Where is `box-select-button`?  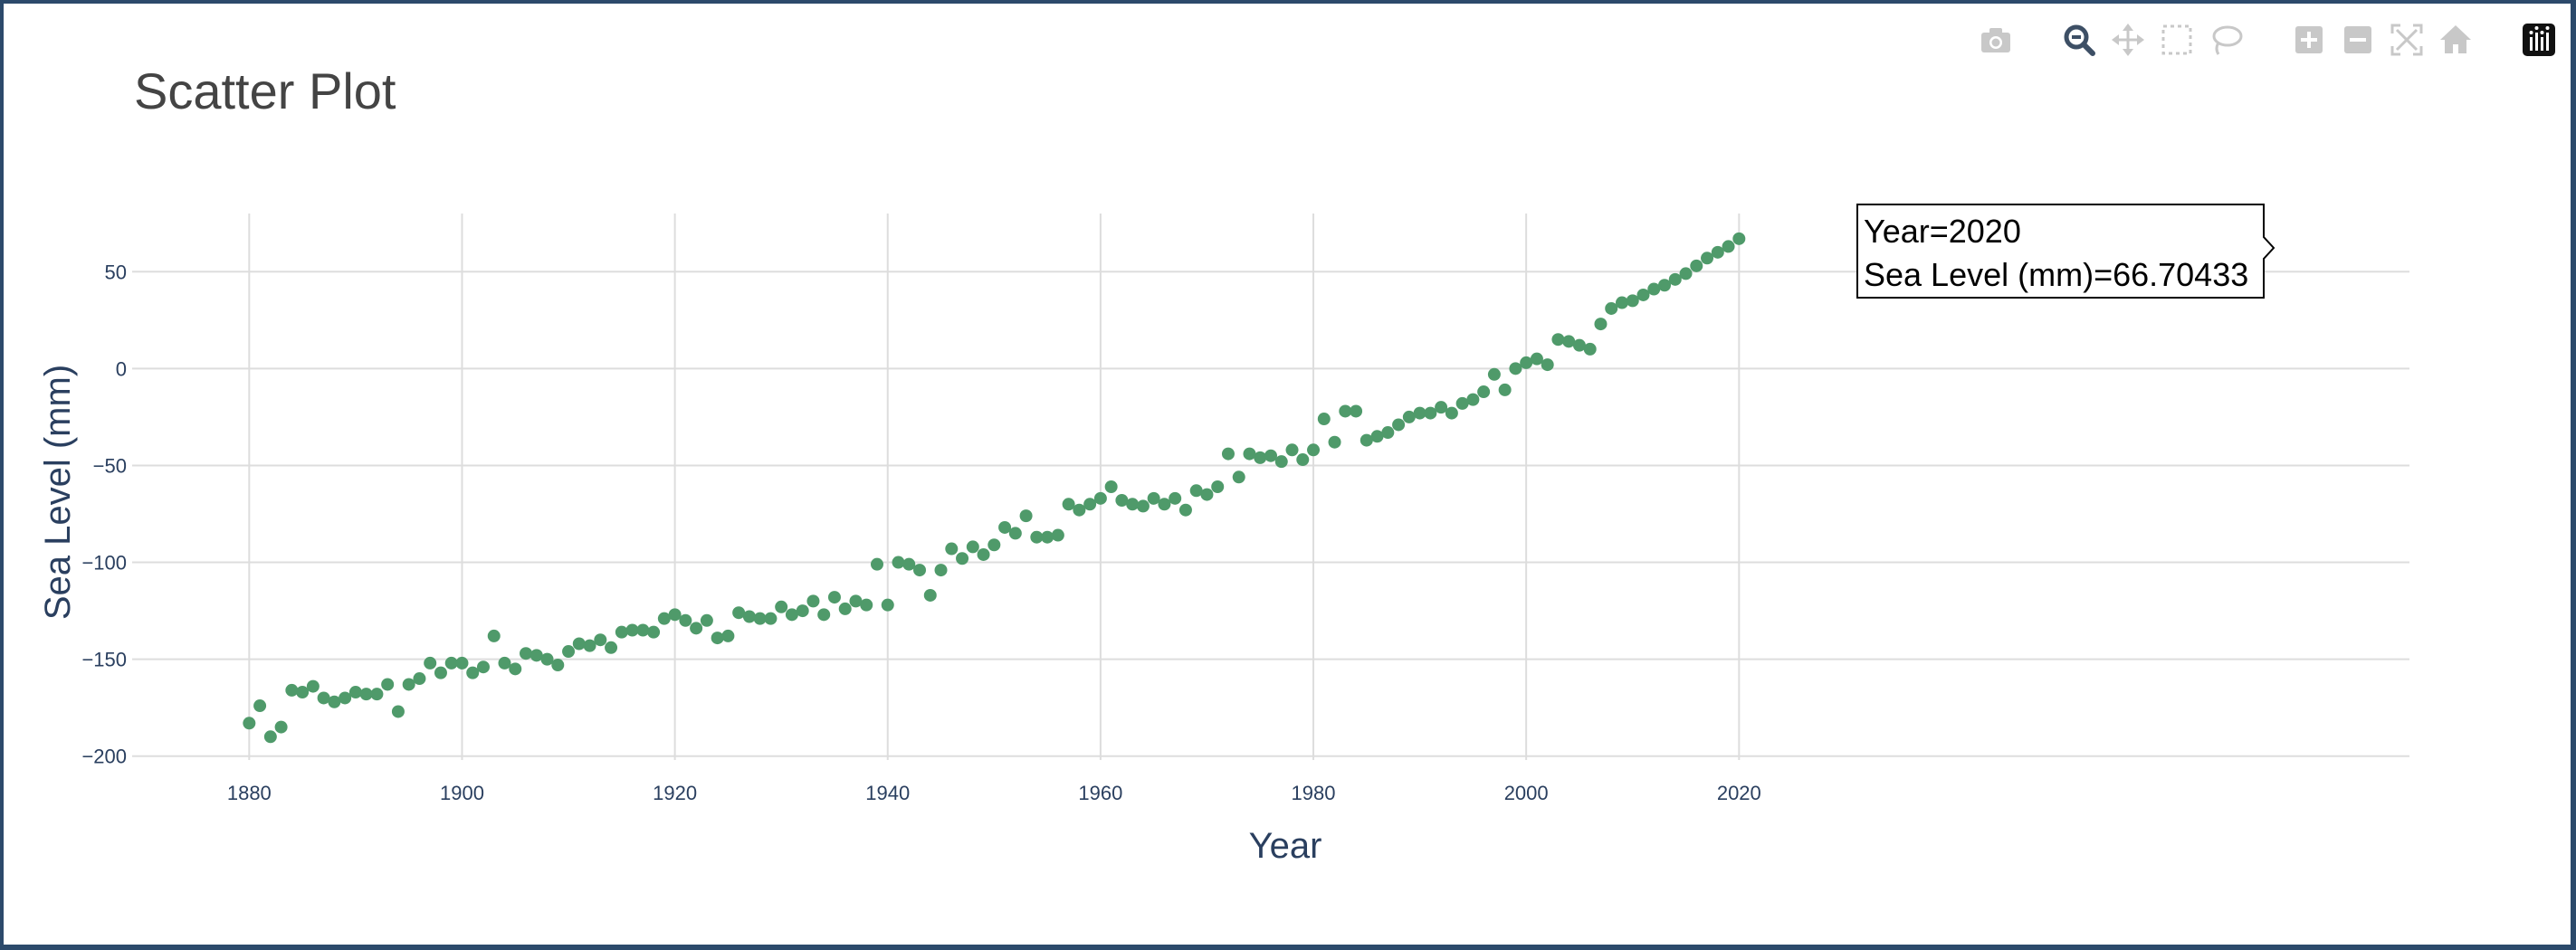
box-select-button is located at coordinates (2177, 40).